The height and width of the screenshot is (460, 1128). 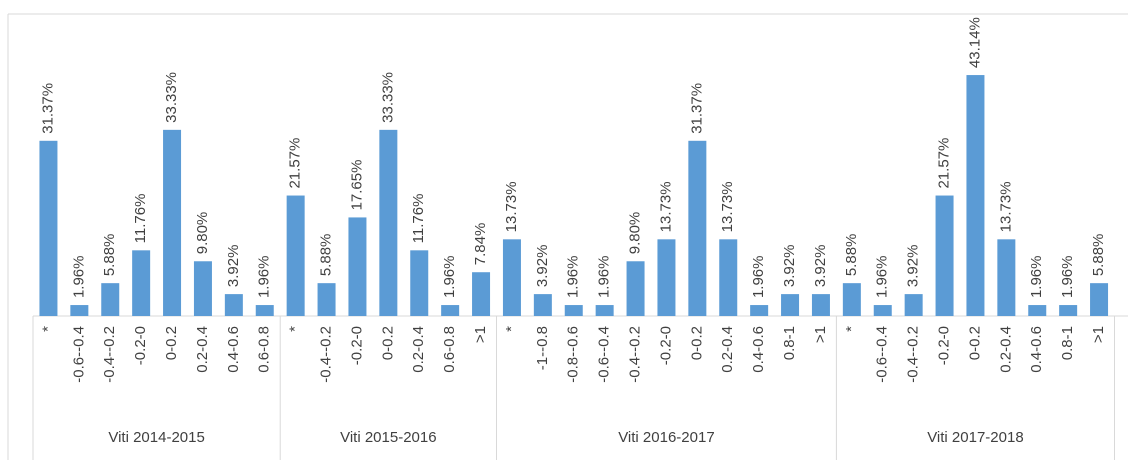 What do you see at coordinates (696, 108) in the screenshot?
I see `data-label: 31.37%` at bounding box center [696, 108].